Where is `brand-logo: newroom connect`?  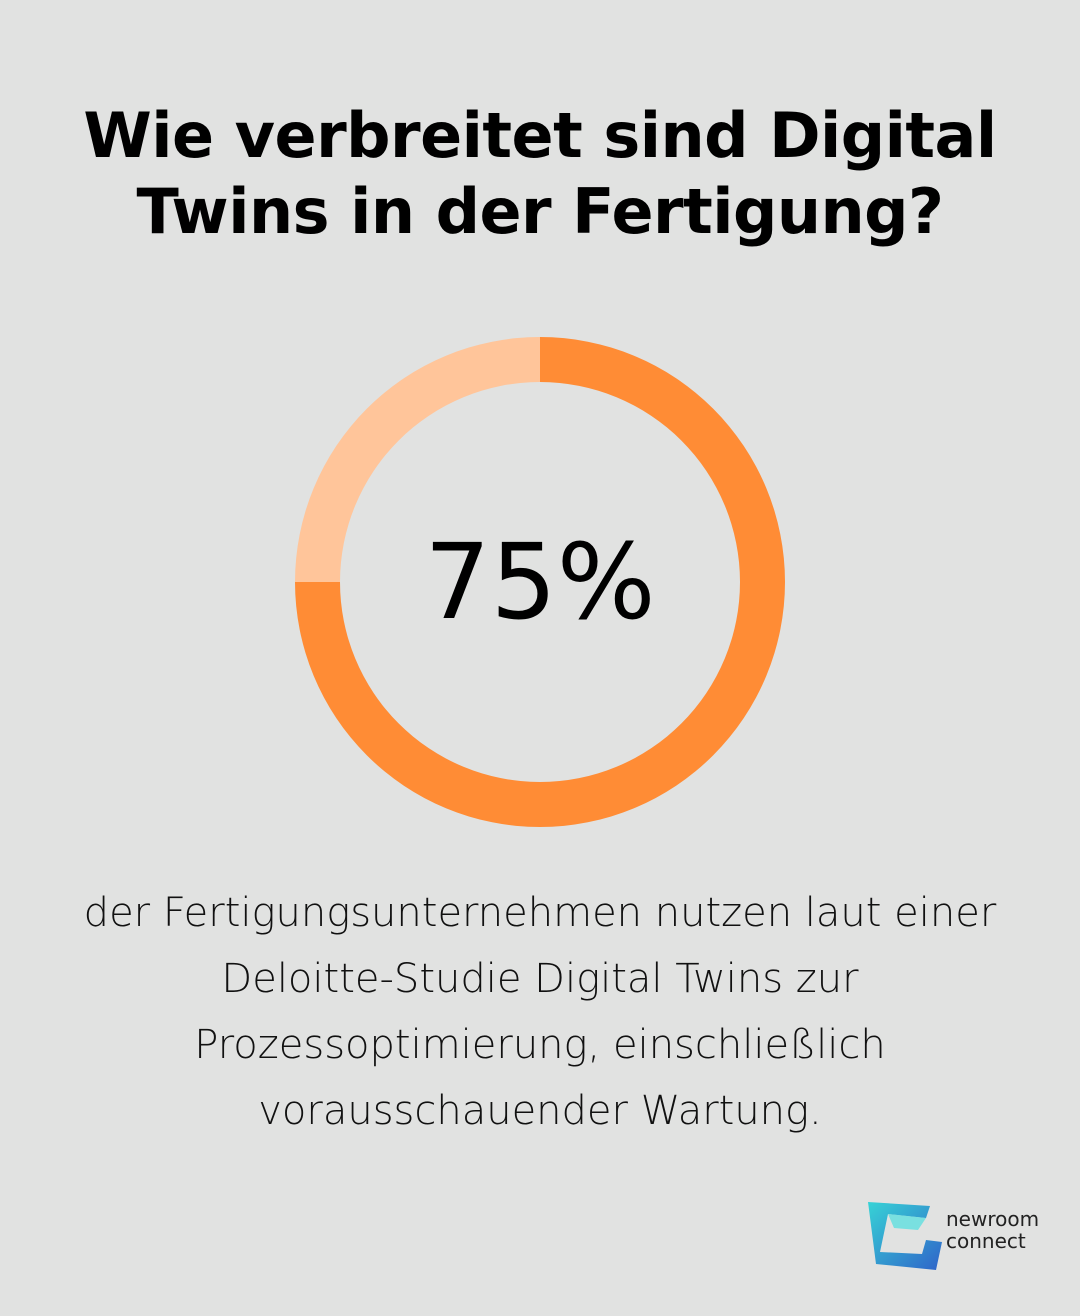
brand-logo: newroom connect is located at coordinates (956, 1238).